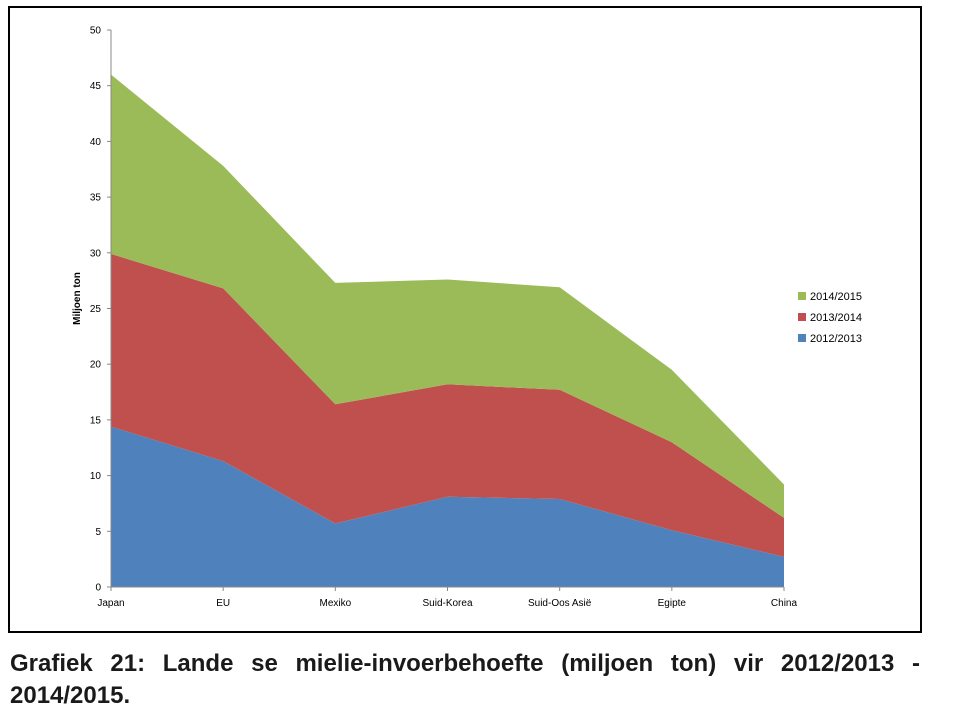  What do you see at coordinates (223, 603) in the screenshot?
I see `x-tick-label: EU` at bounding box center [223, 603].